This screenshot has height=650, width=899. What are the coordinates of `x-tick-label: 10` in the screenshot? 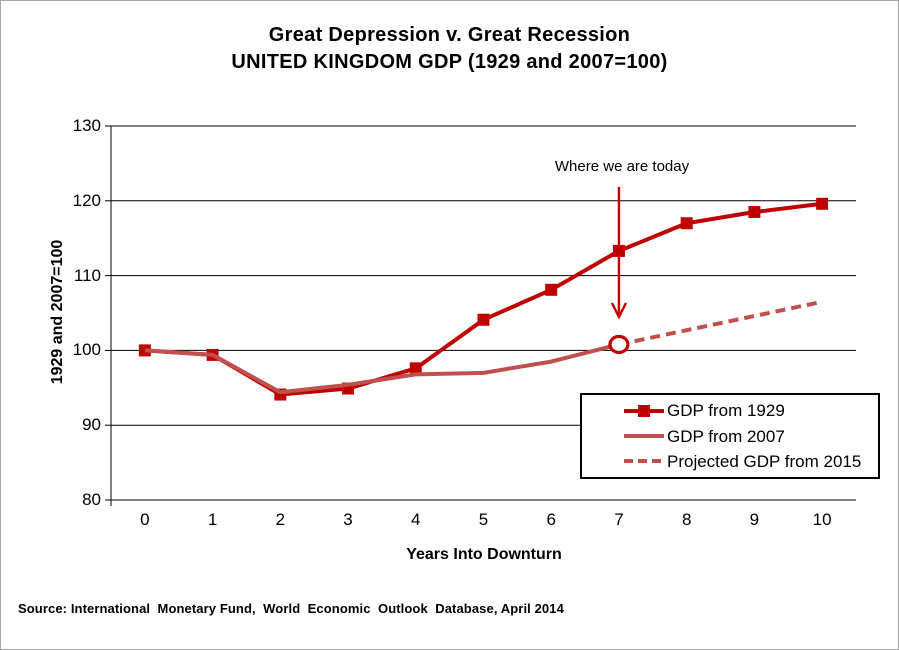 It's located at (822, 519).